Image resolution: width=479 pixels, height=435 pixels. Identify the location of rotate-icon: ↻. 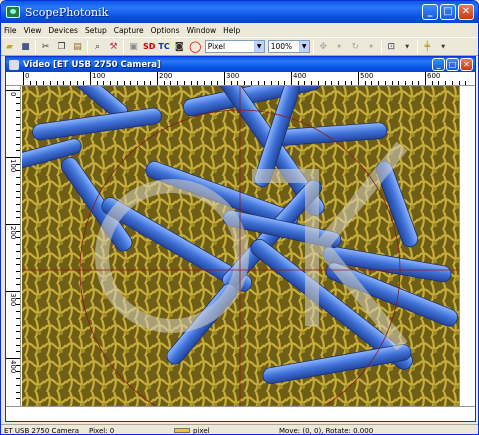
(355, 46).